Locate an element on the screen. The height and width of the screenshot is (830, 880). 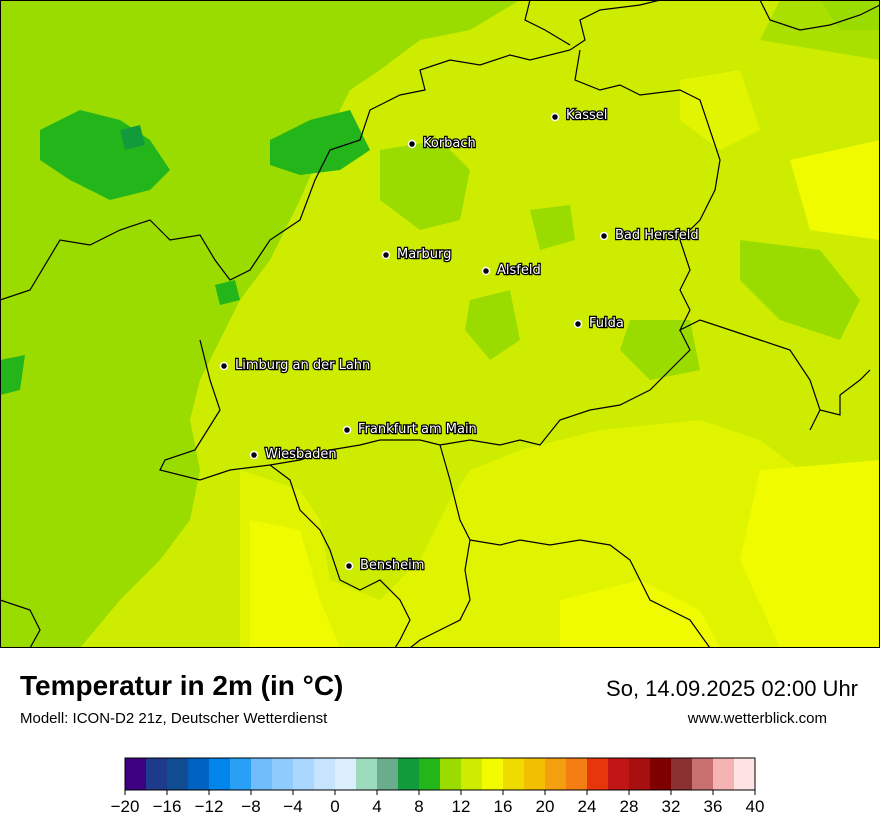
city-limburg-an-der-lahn: Limburg an der Lahn is located at coordinates (295, 365).